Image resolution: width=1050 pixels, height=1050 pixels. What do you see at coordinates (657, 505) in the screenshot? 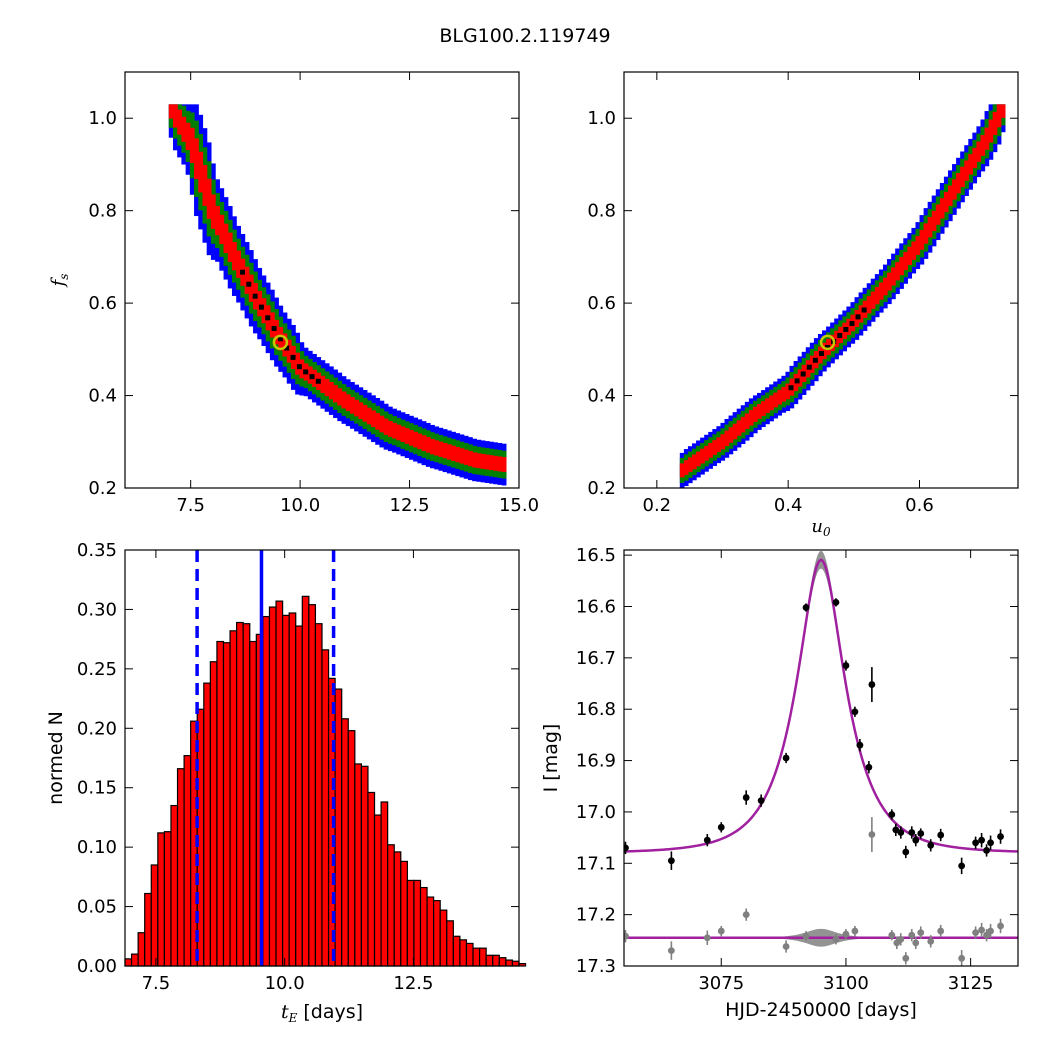
I see `x-tick-label: 0.2` at bounding box center [657, 505].